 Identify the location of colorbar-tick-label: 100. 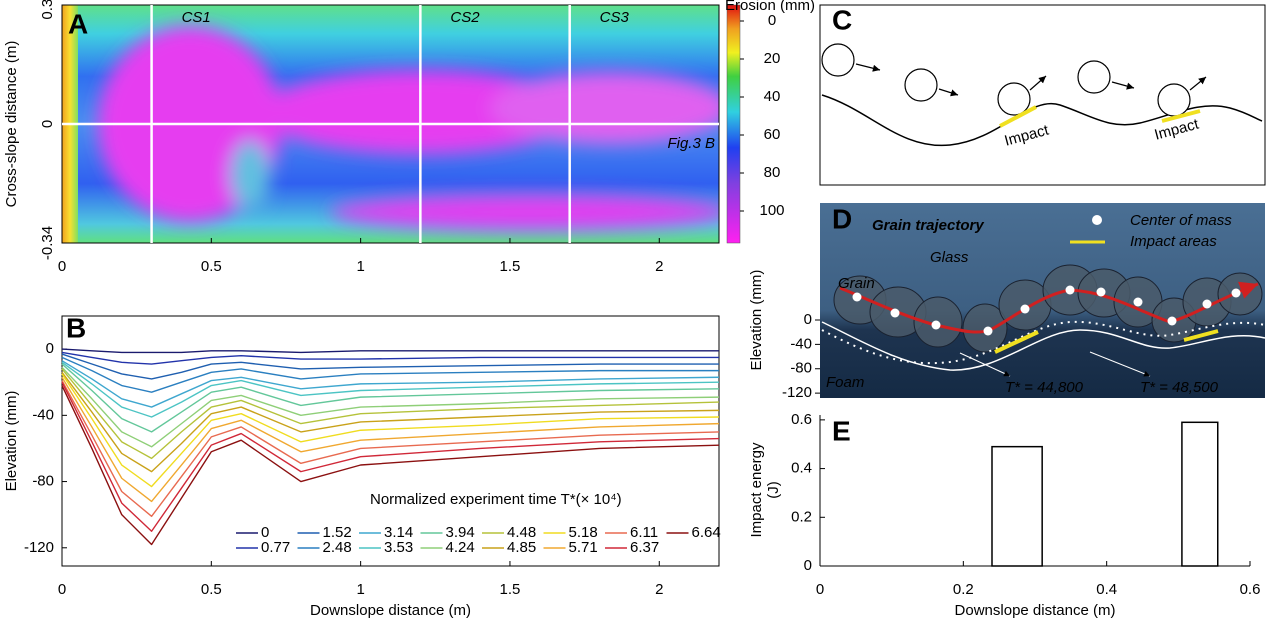
(771, 210).